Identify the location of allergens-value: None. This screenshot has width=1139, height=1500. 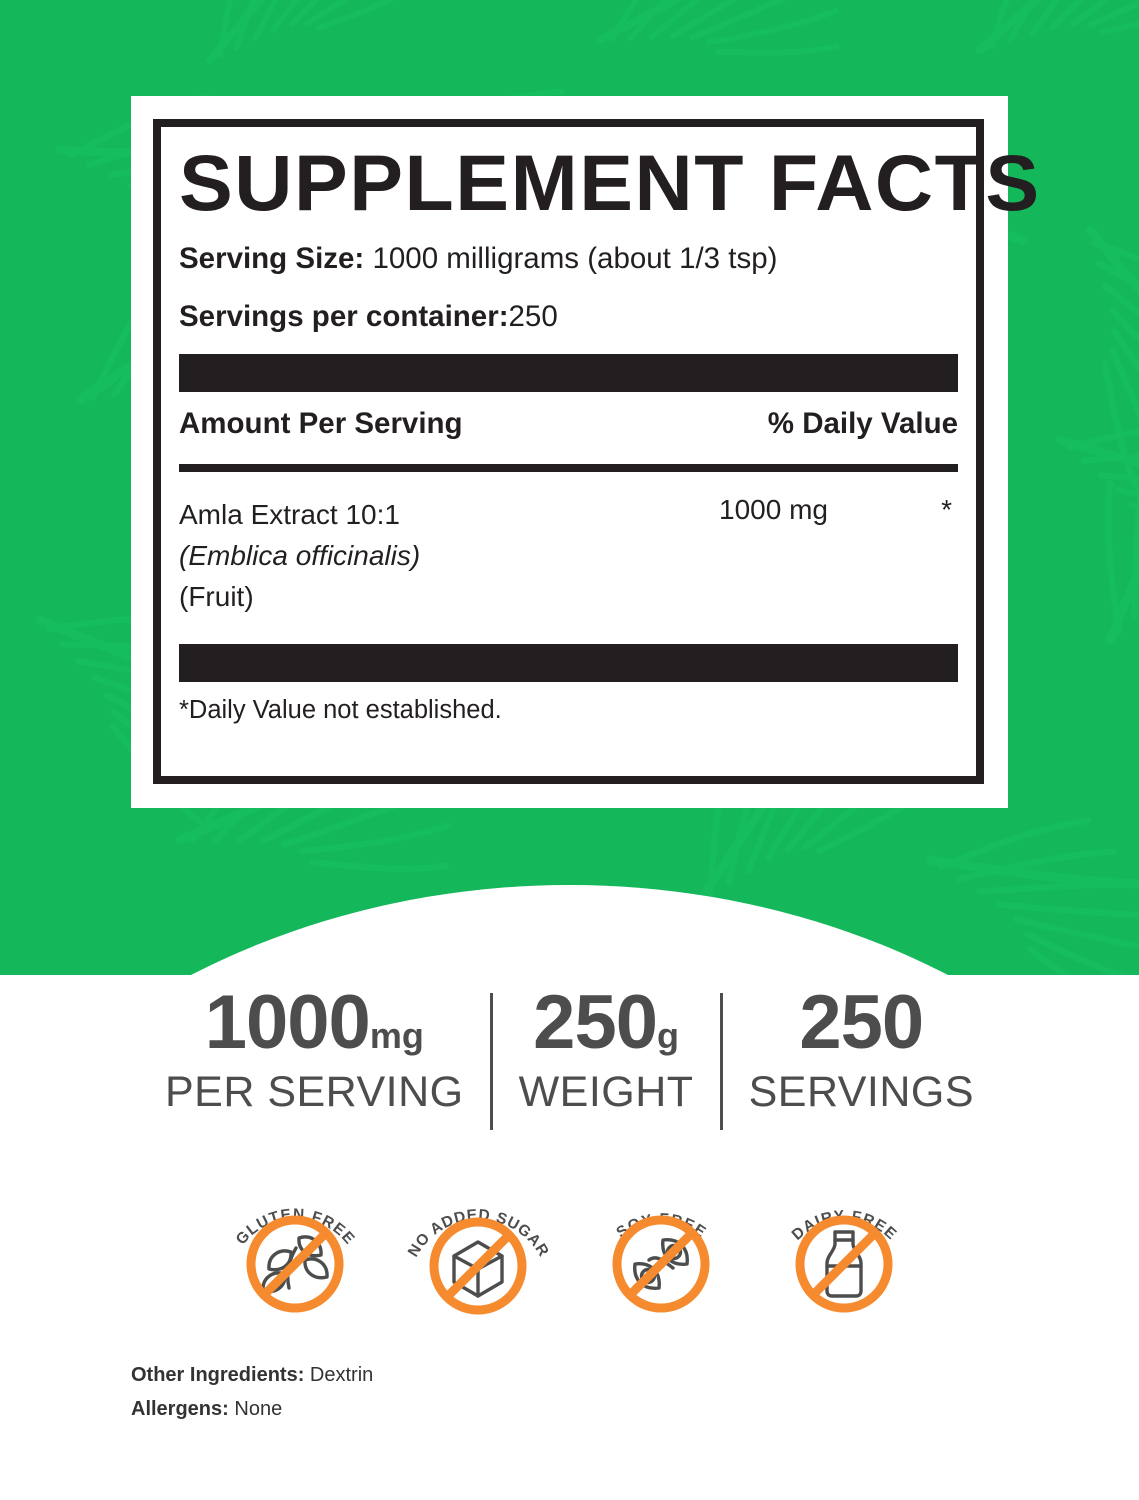
(258, 1409).